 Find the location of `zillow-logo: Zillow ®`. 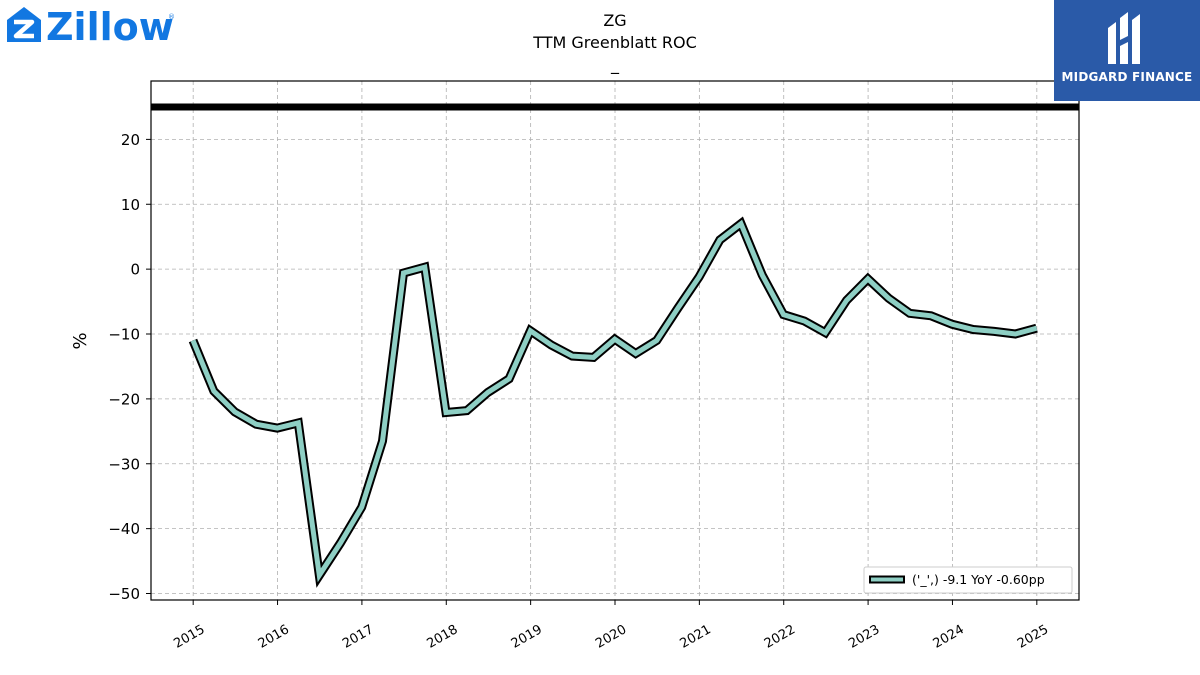

zillow-logo: Zillow ® is located at coordinates (91, 25).